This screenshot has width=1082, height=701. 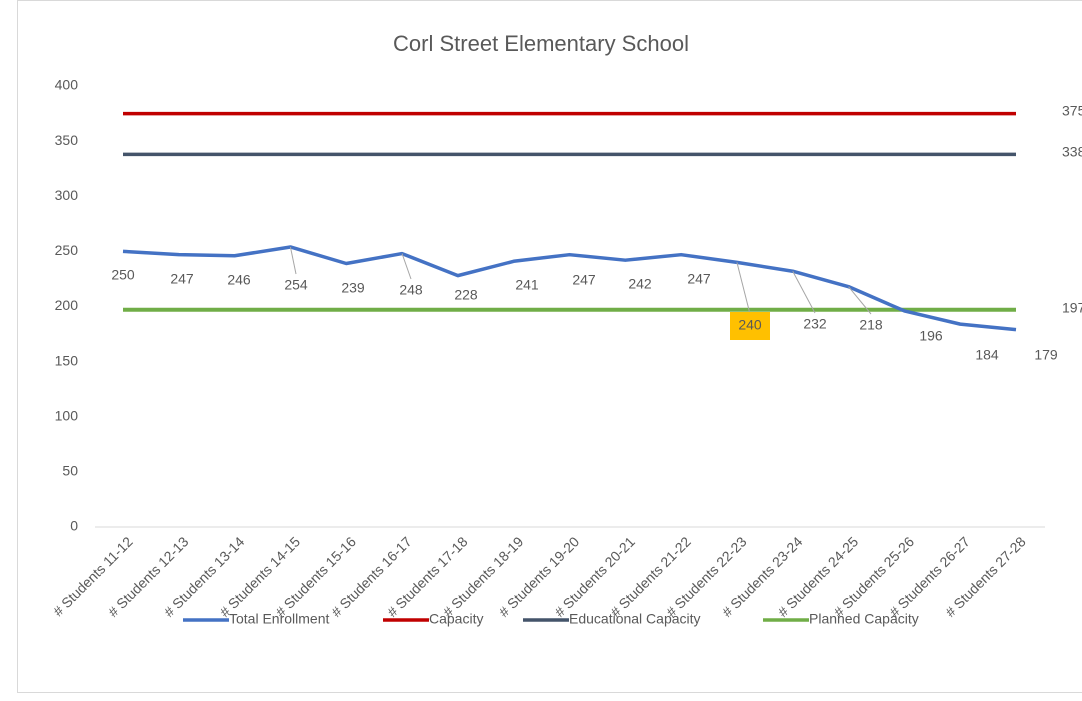 I want to click on legend-label: Planned Capacity, so click(x=864, y=619).